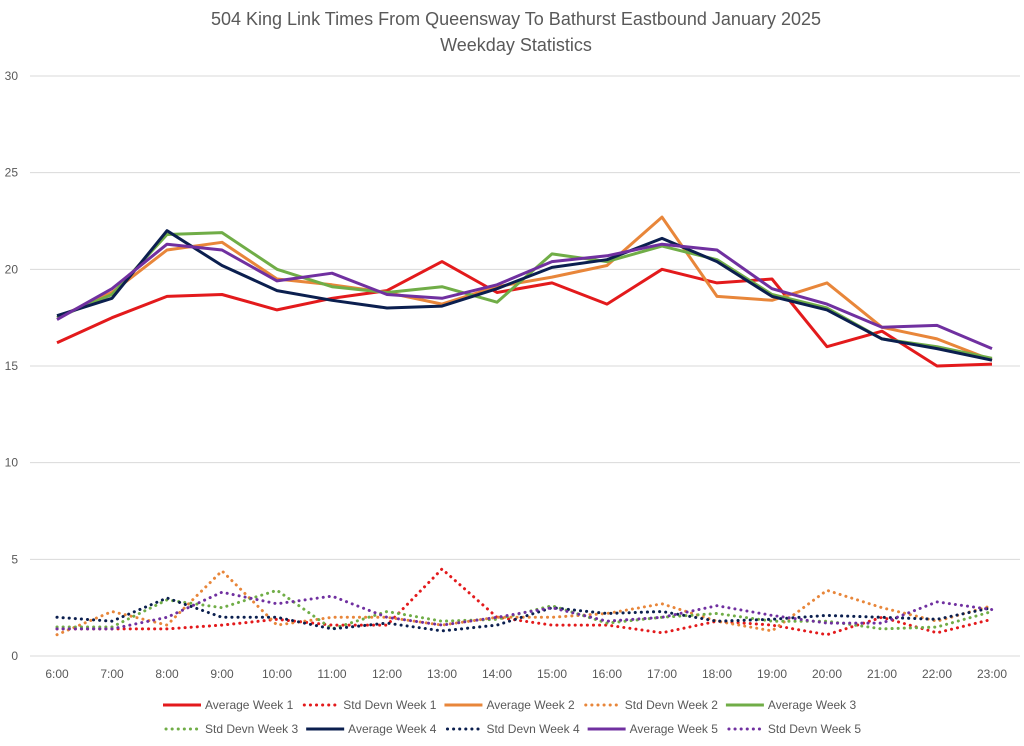 The image size is (1024, 746). I want to click on x-tick-label: 8:00, so click(167, 674).